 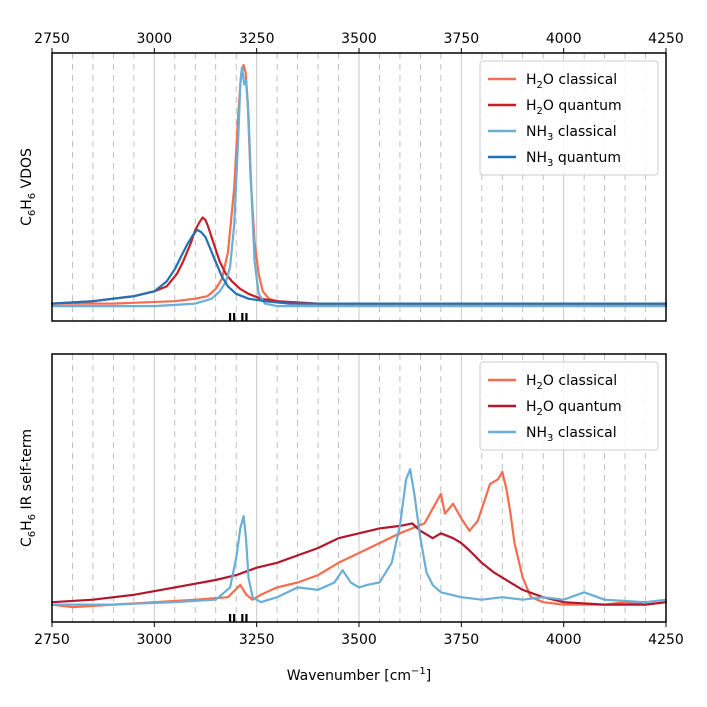 I want to click on vdos-legend-label: H2O classical, so click(x=571, y=81).